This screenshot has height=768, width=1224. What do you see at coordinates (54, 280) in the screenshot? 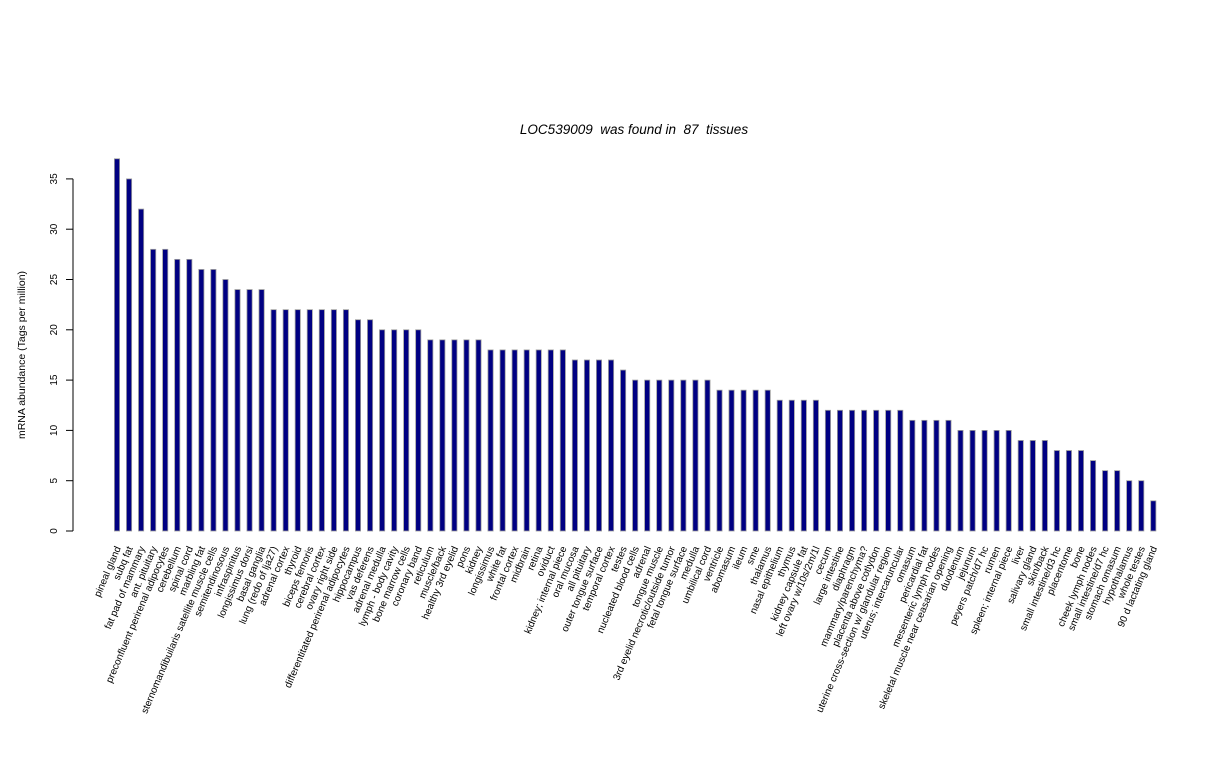
I see `y-tick-label: 25` at bounding box center [54, 280].